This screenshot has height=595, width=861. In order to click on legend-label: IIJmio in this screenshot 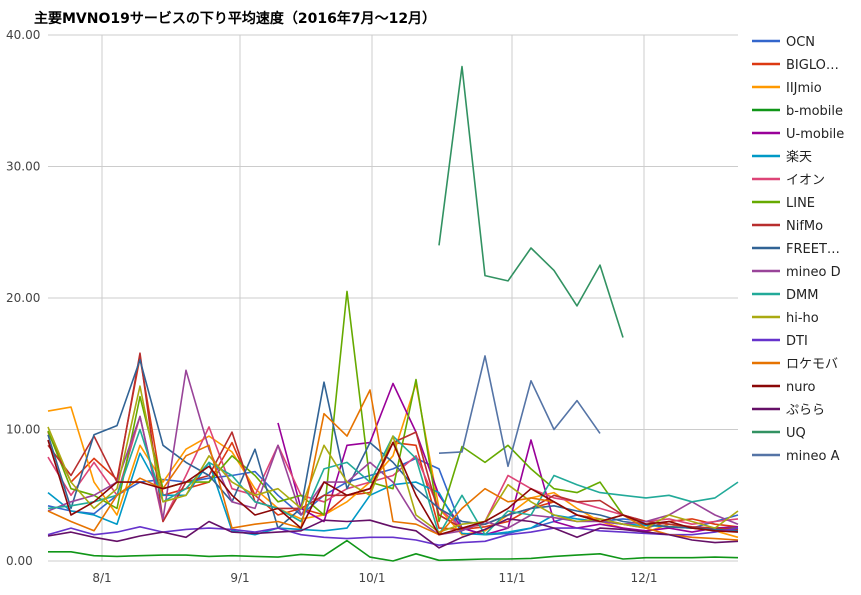, I will do `click(804, 88)`.